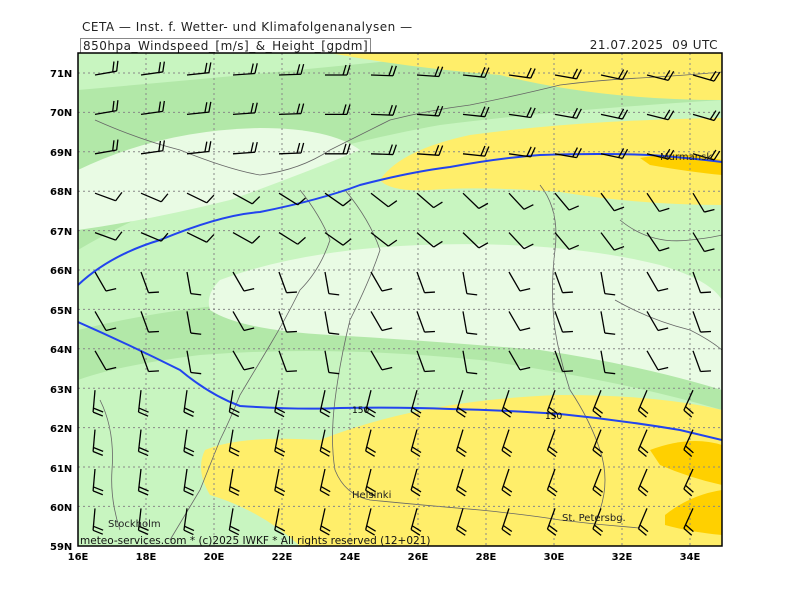 Image resolution: width=800 pixels, height=600 pixels. Describe the element at coordinates (134, 524) in the screenshot. I see `place-stockholm: Stockholm` at that location.